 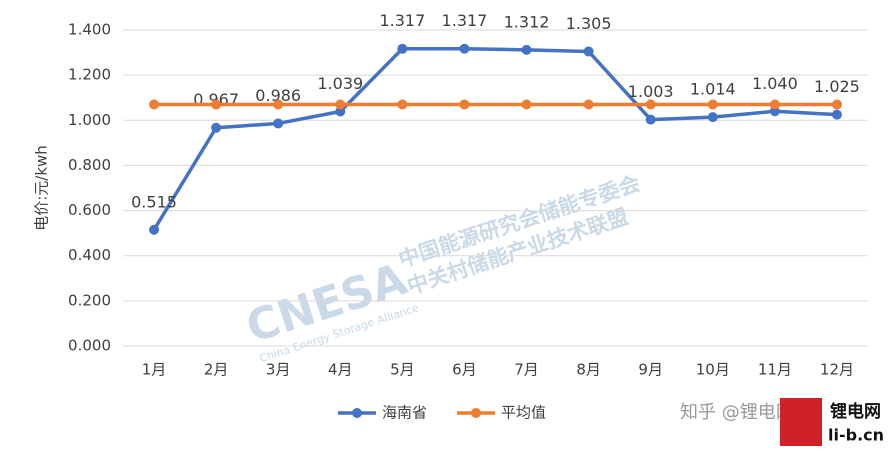 I want to click on site-name: 锂电网, so click(x=855, y=411).